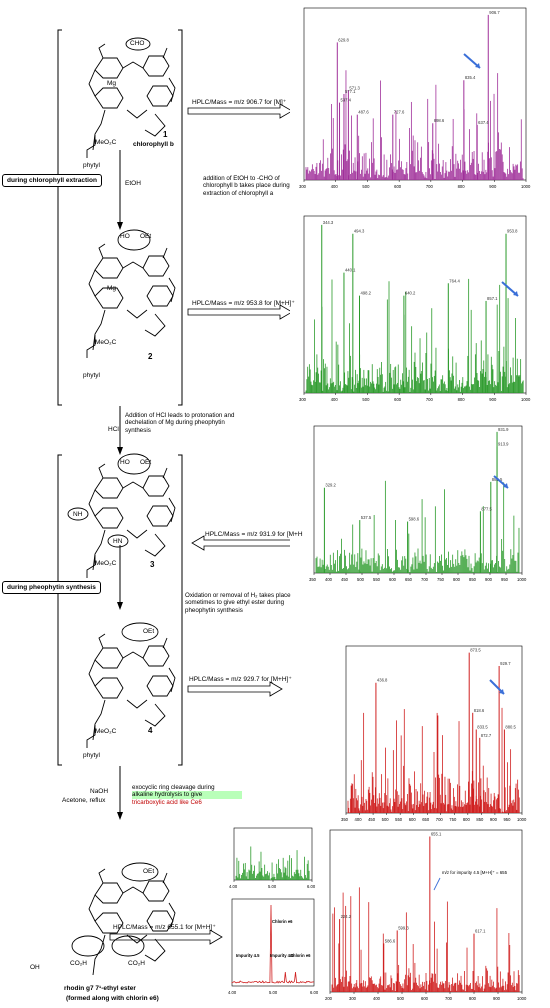 This screenshot has width=550, height=1008. I want to click on oh-label: OH, so click(35, 967).